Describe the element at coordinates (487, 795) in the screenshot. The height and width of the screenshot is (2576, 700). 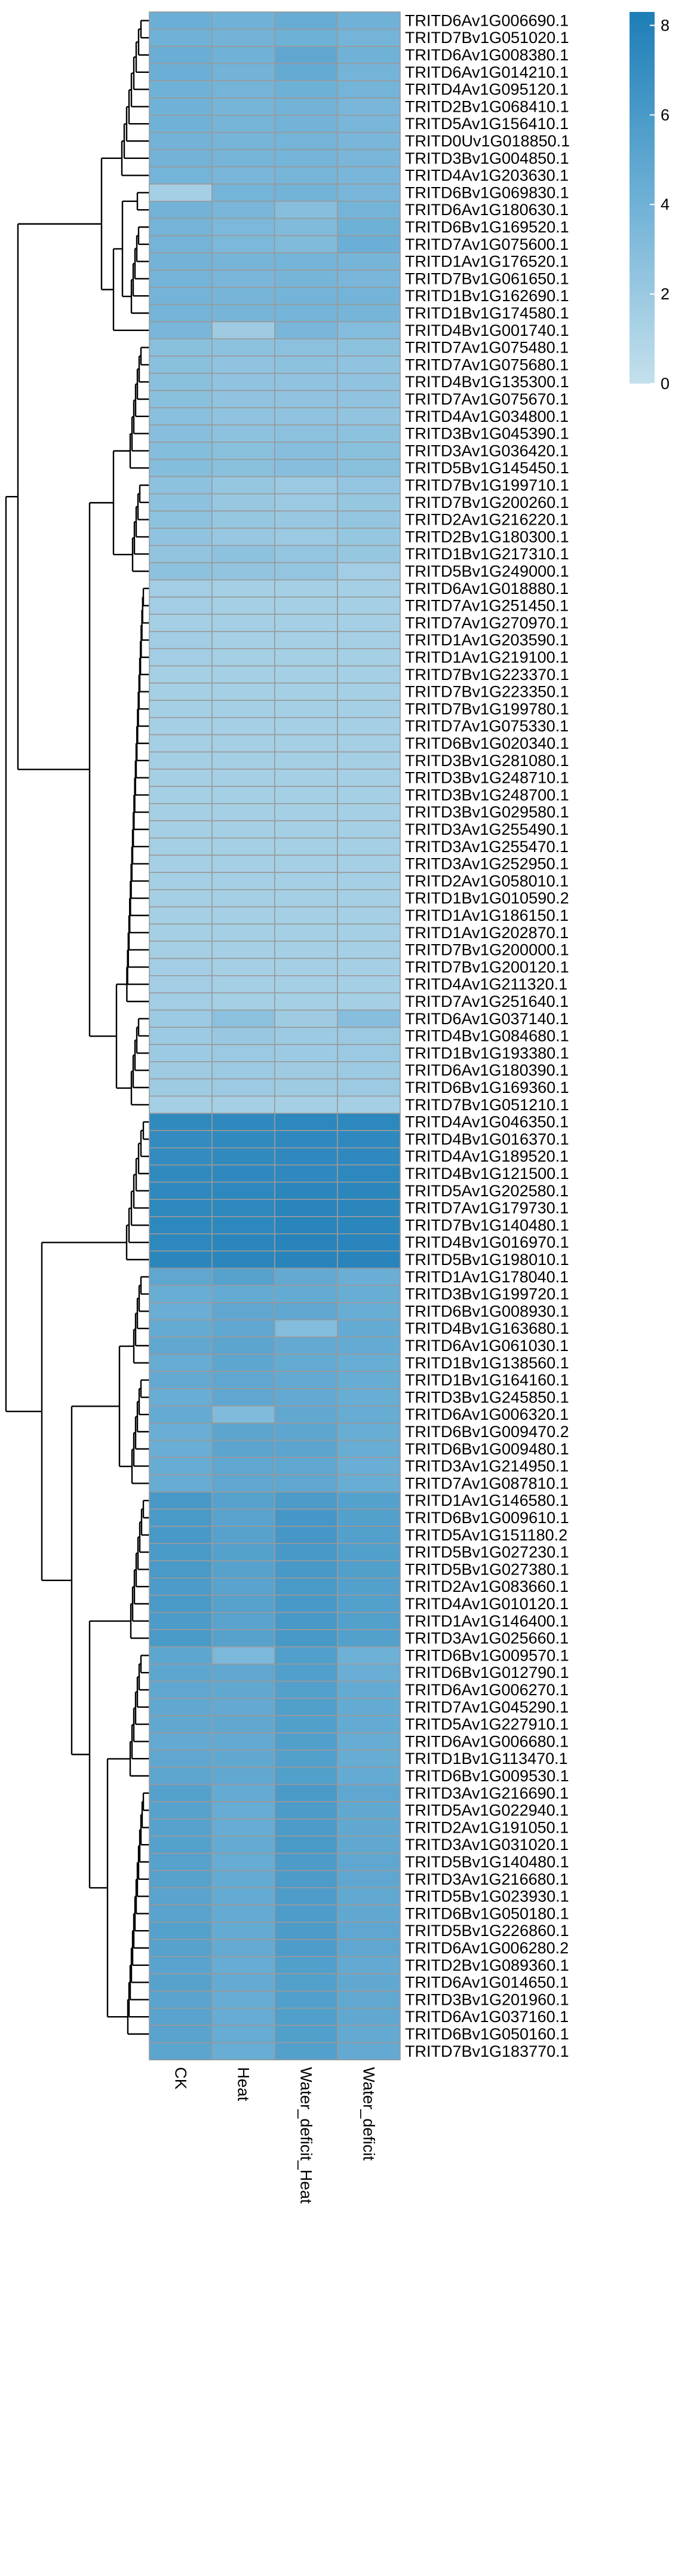
I see `row-label: TRITD3Bv1G248700.1` at that location.